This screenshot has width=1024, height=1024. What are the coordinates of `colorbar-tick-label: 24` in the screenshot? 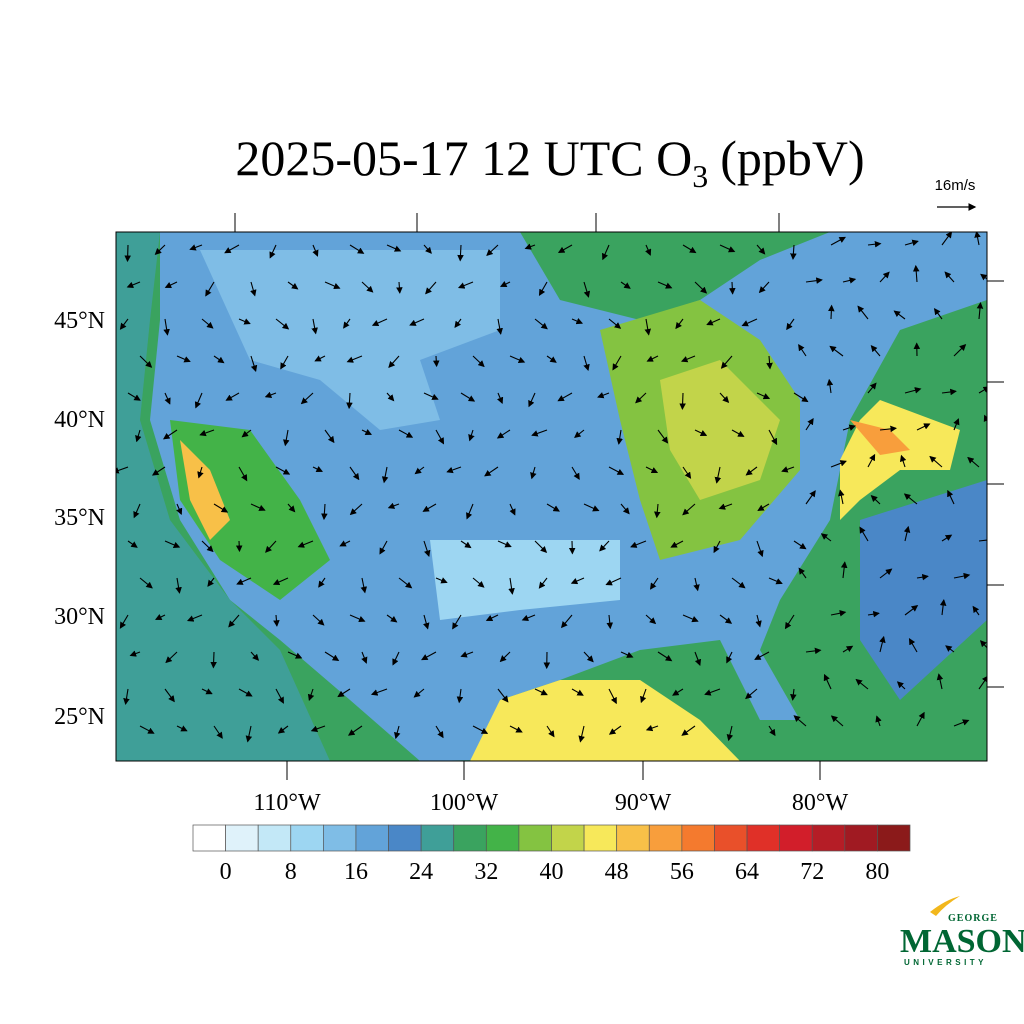 It's located at (421, 872).